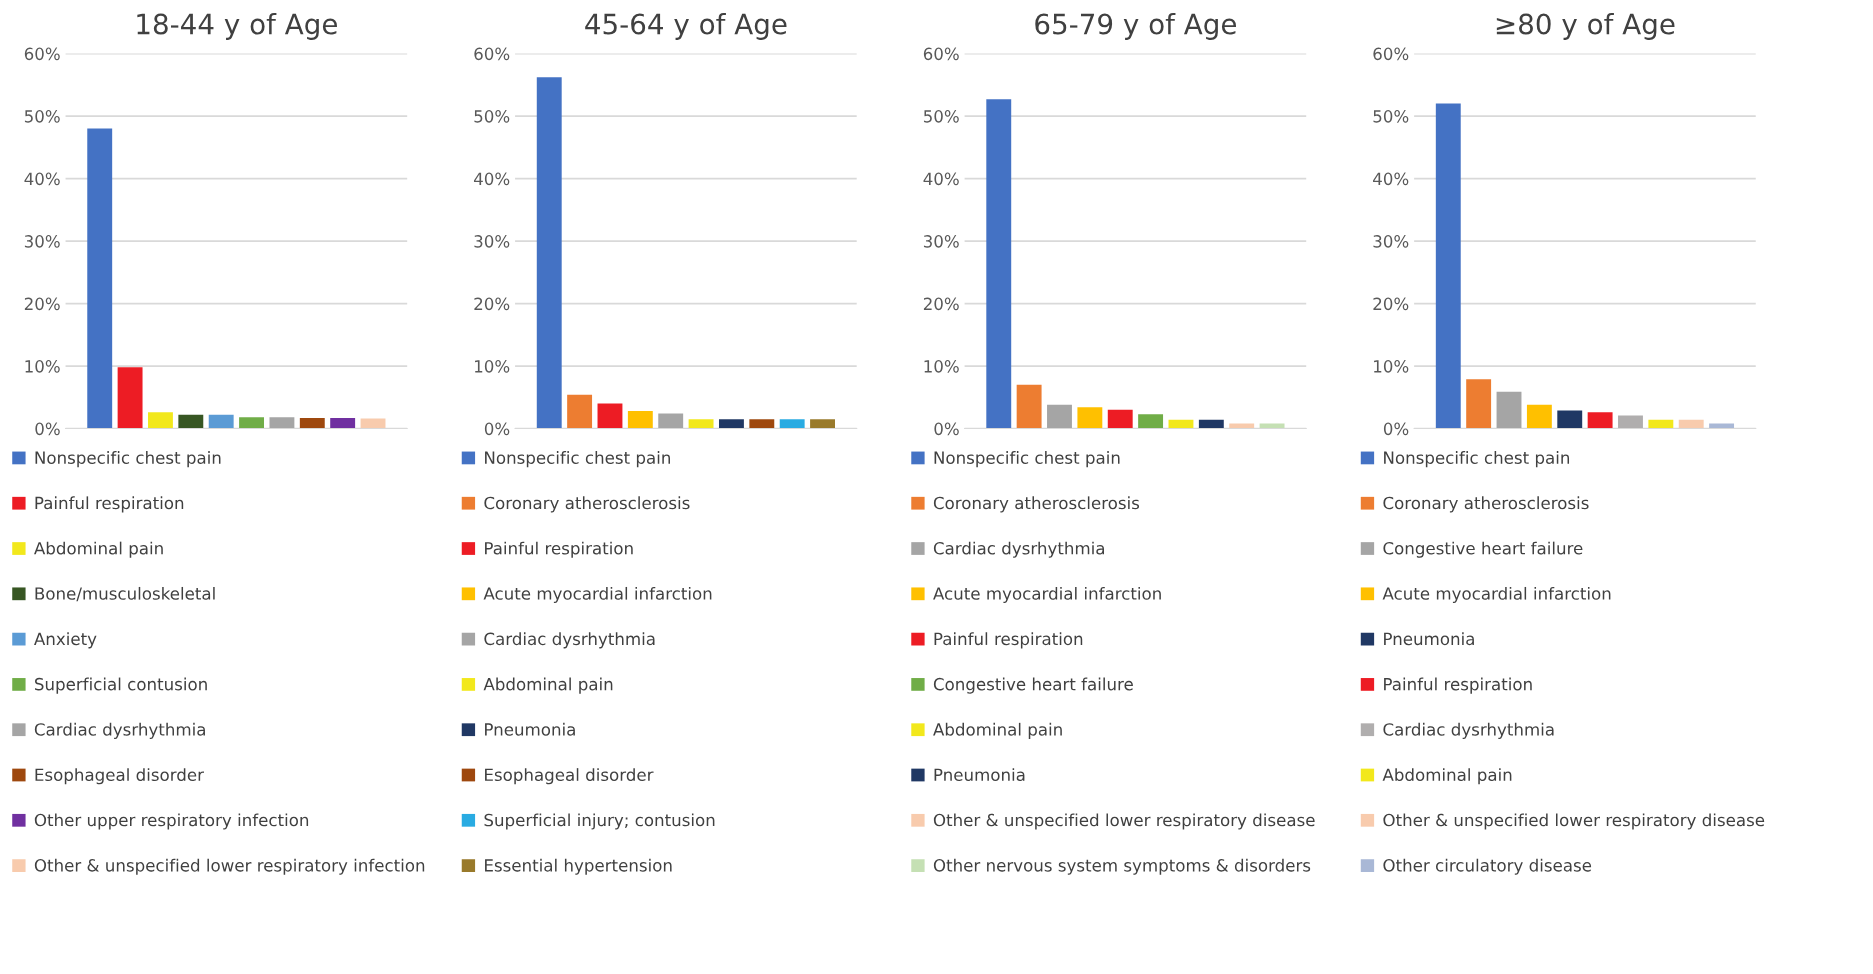 Image resolution: width=1873 pixels, height=974 pixels. Describe the element at coordinates (1135, 26) in the screenshot. I see `chart-title: 65-79 y of Age` at that location.